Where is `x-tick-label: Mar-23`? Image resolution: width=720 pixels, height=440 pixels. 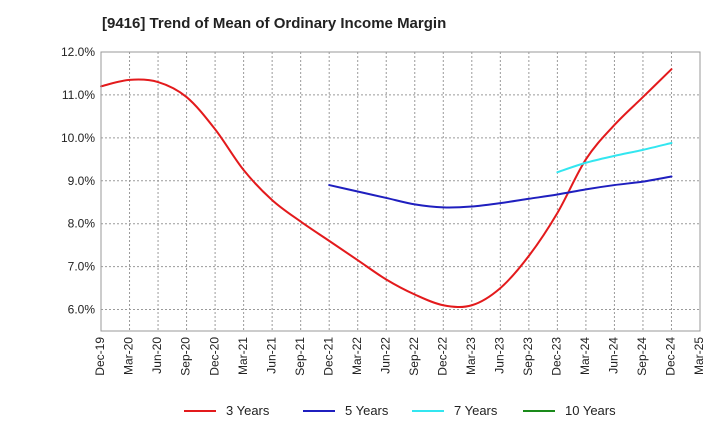
x-tick-label: Mar-23 is located at coordinates (471, 356).